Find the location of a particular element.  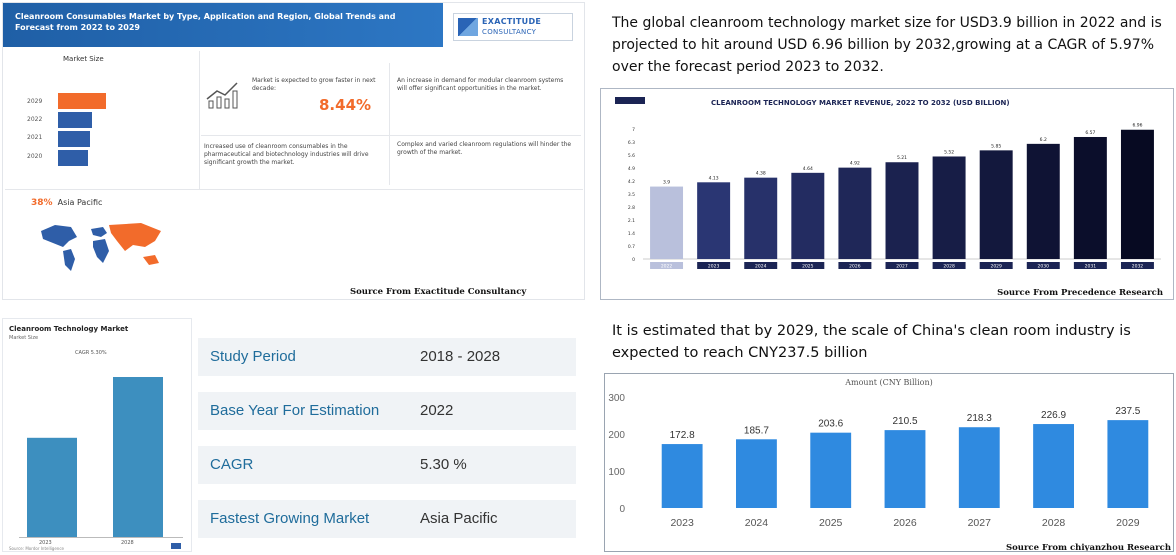

year-label-0: 2029 is located at coordinates (35, 101).